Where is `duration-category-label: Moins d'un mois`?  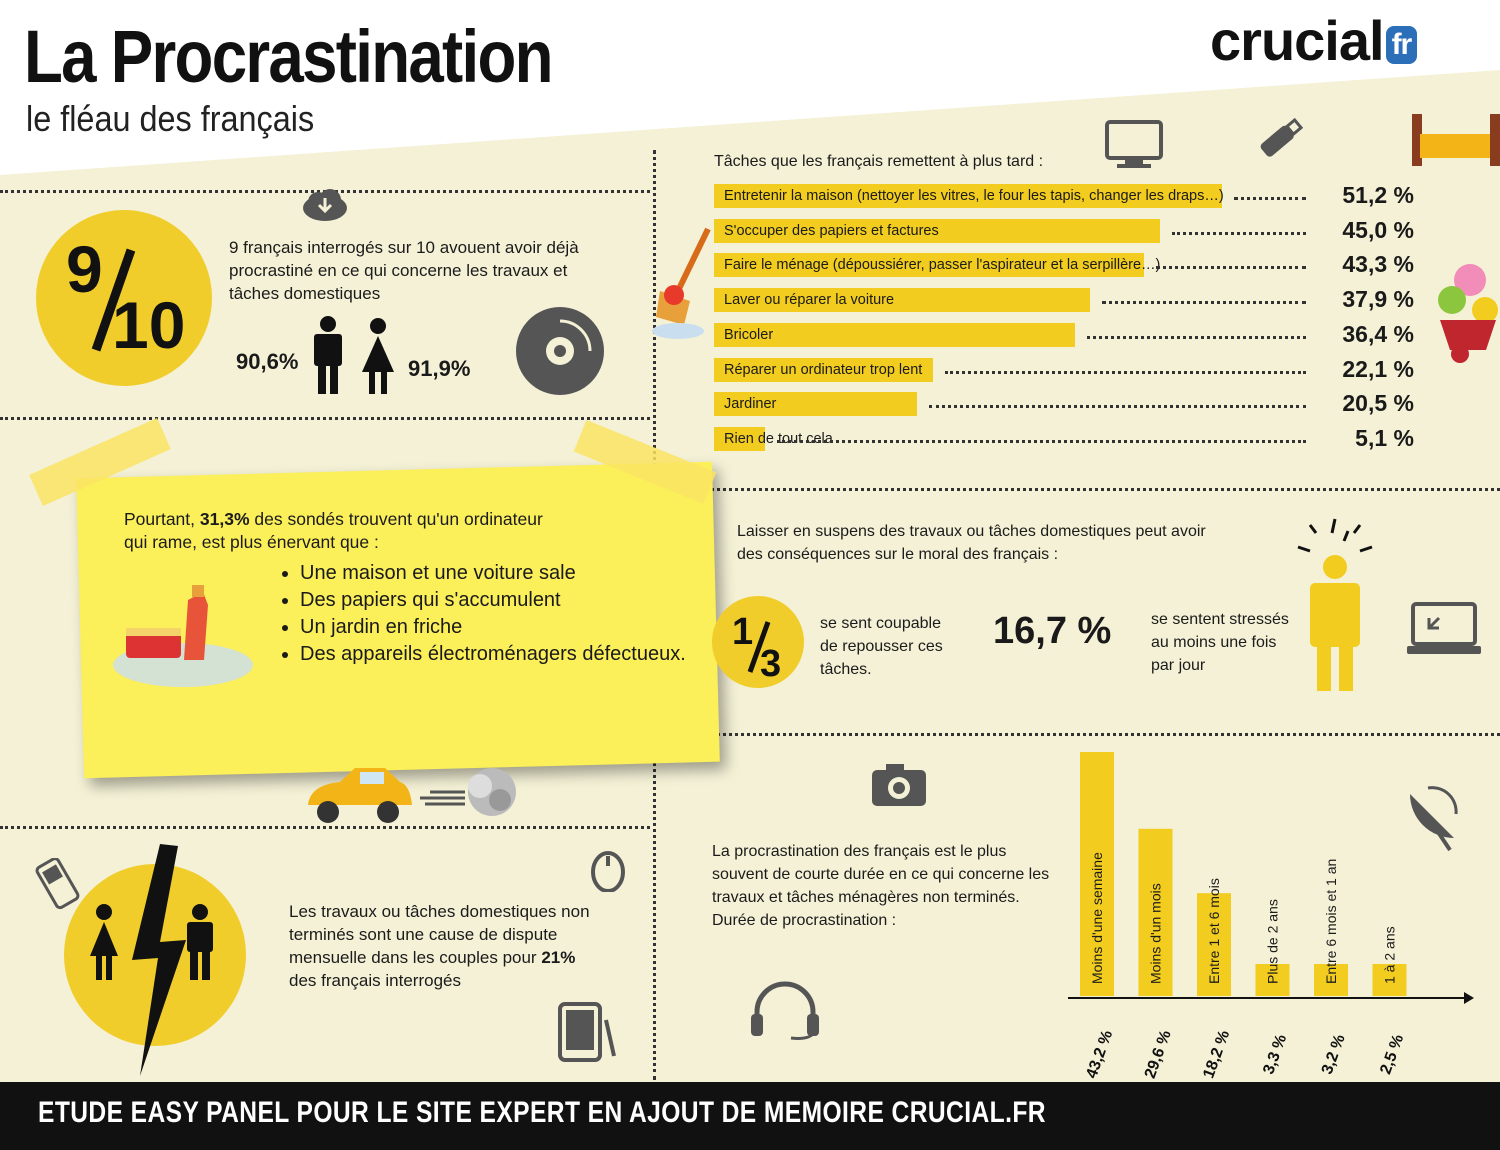
duration-category-label: Moins d'un mois is located at coordinates (1156, 933).